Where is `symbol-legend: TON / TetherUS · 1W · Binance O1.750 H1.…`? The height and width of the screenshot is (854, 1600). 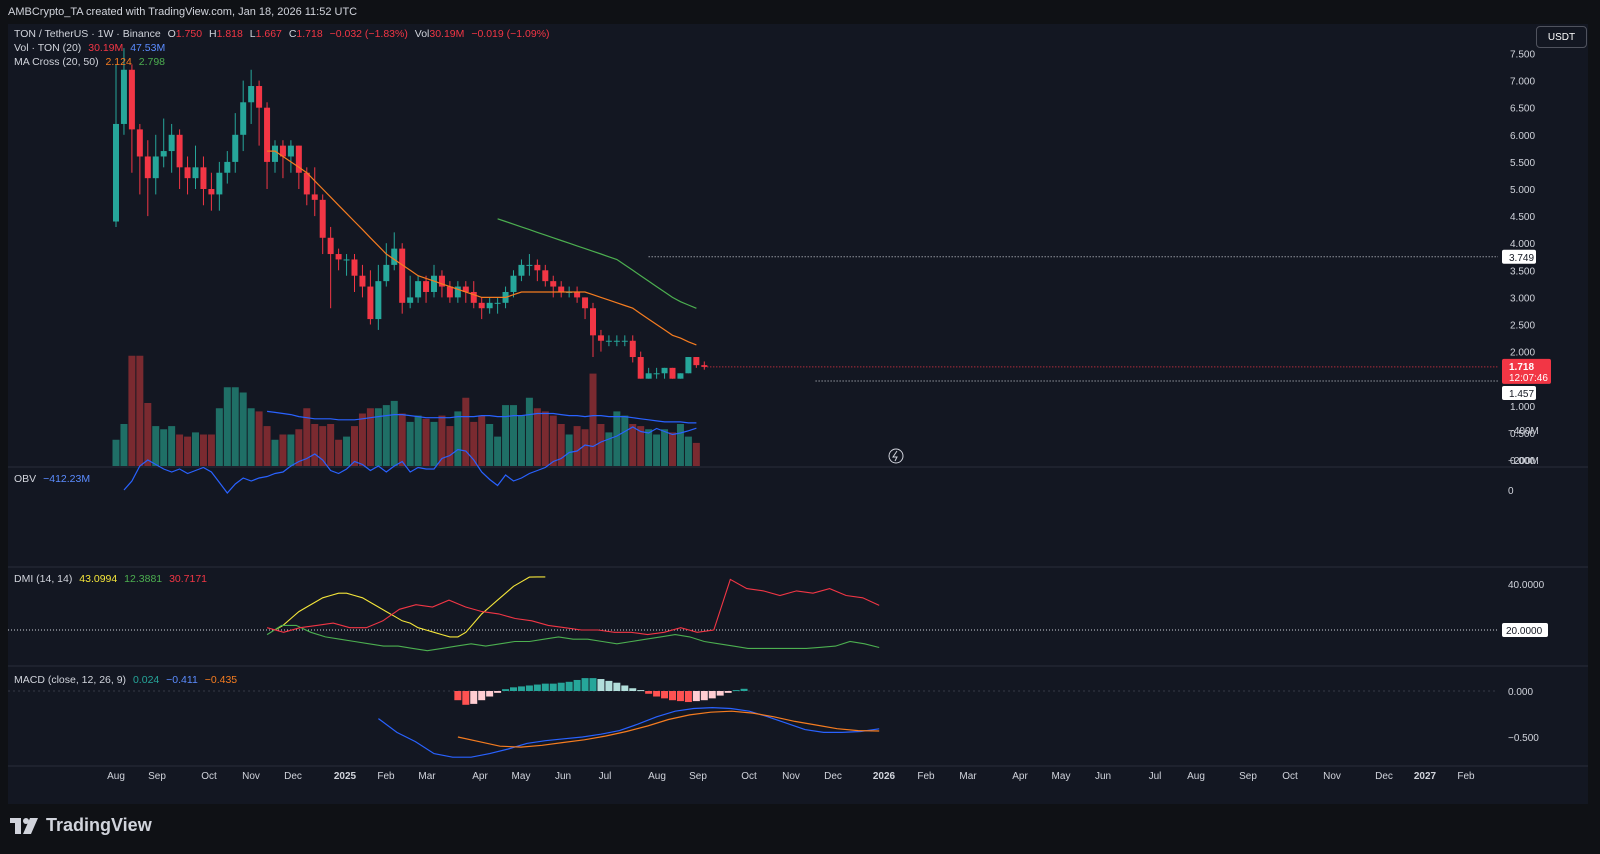
symbol-legend: TON / TetherUS · 1W · Binance O1.750 H1.… is located at coordinates (284, 34).